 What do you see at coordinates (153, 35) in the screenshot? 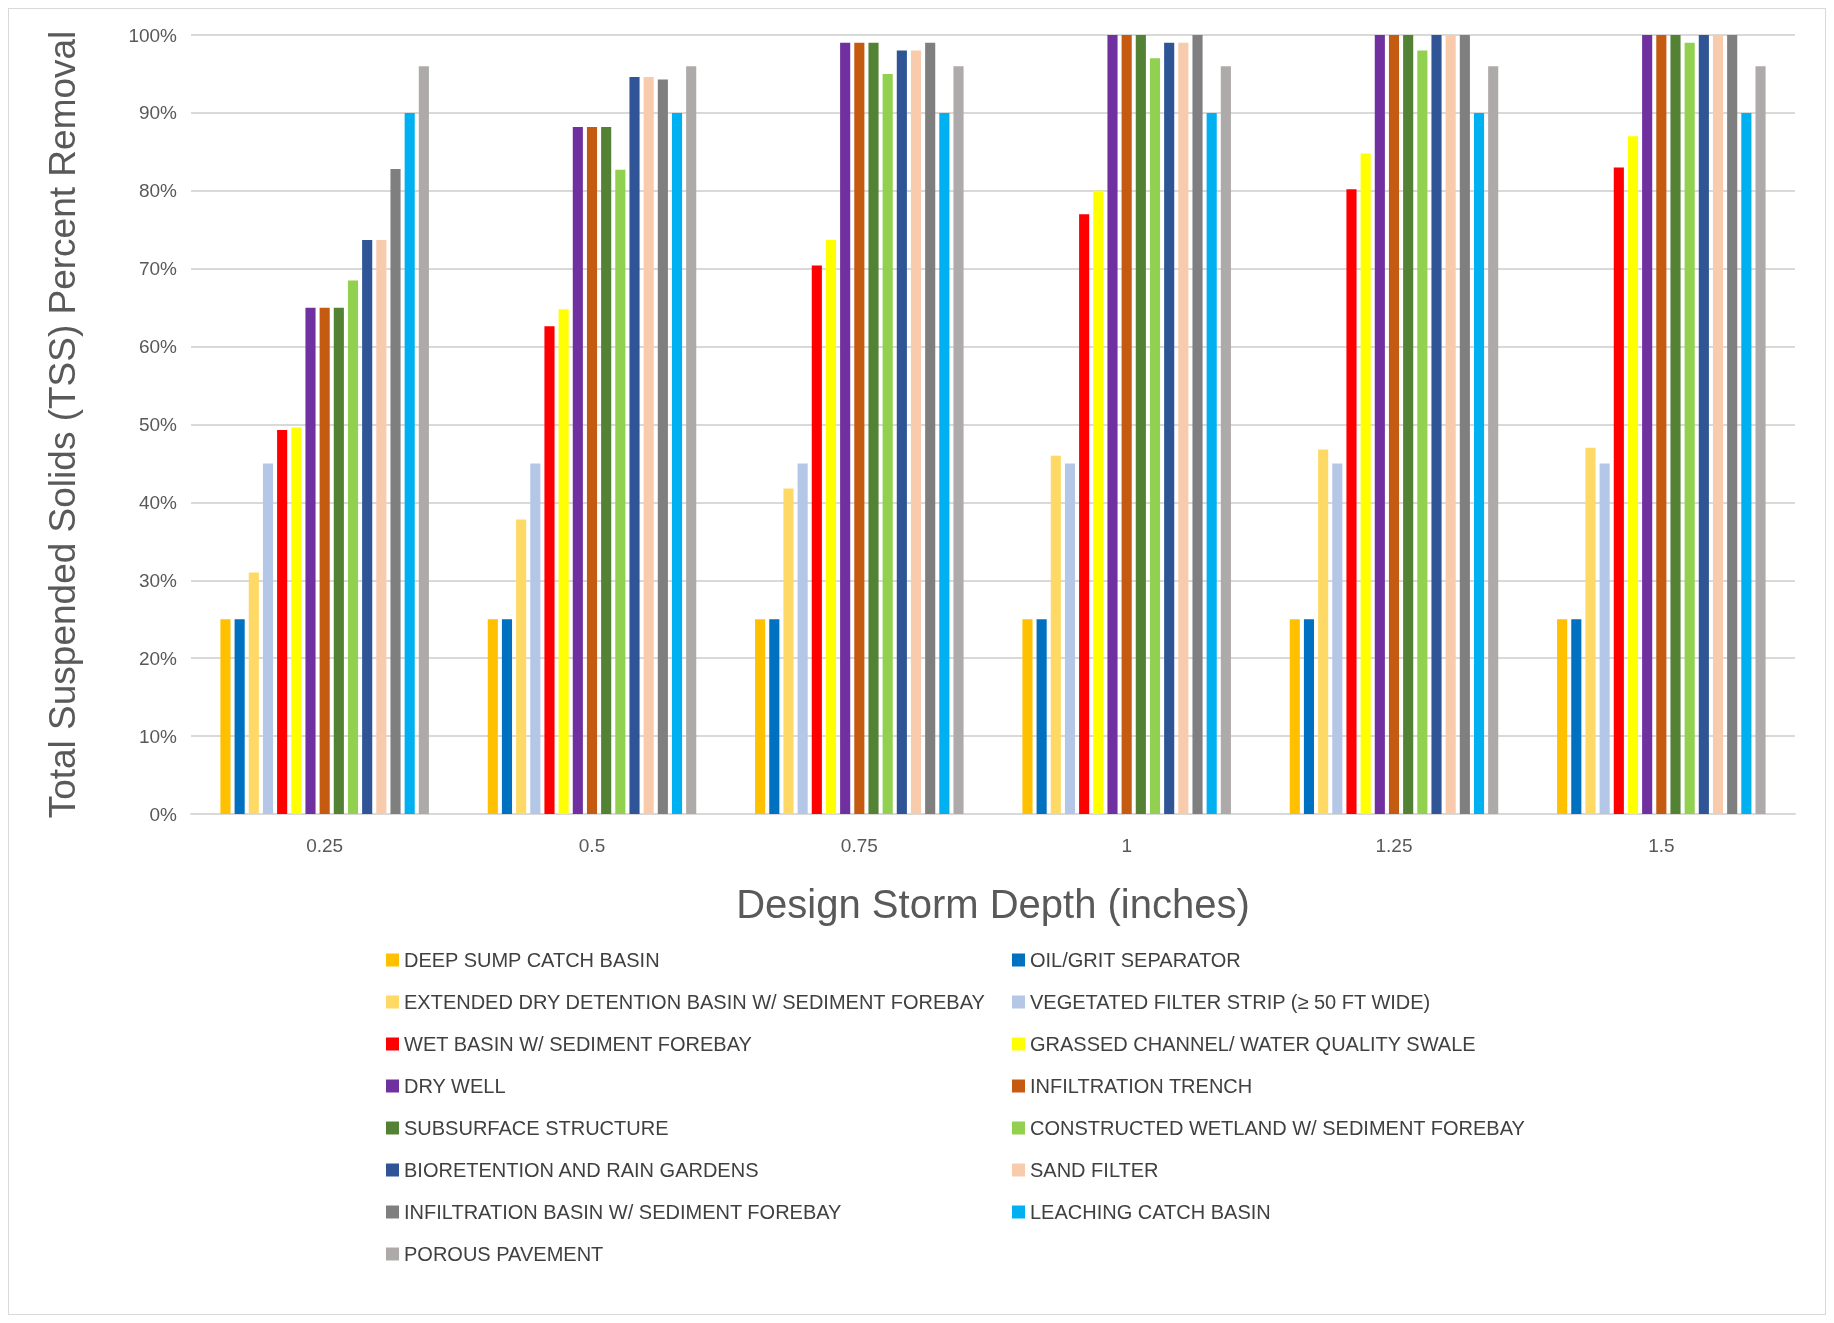
I see `y-tick-label: 100%` at bounding box center [153, 35].